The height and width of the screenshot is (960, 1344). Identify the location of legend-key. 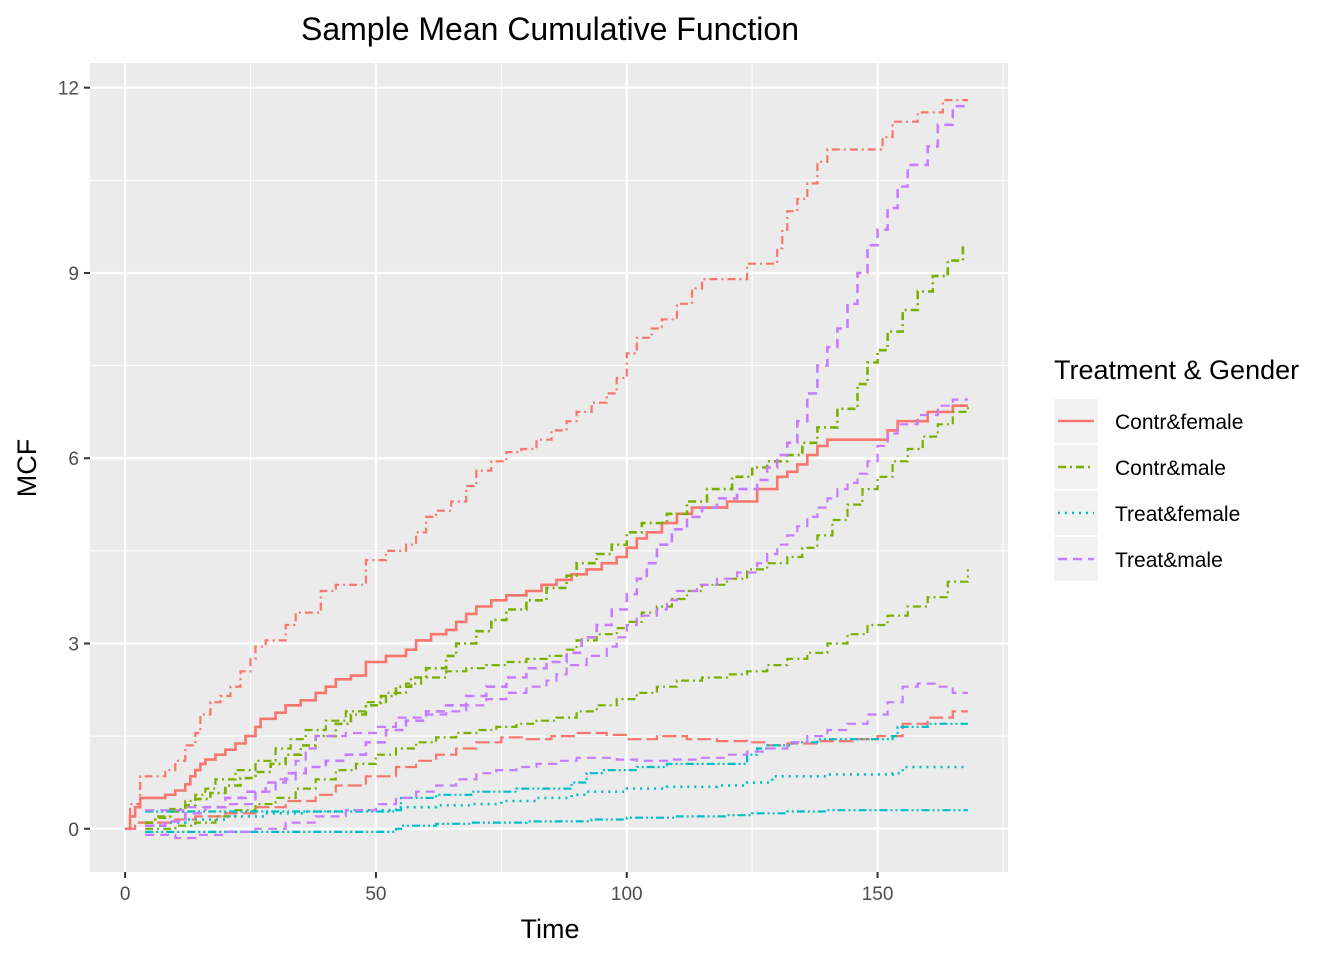
(1076, 513).